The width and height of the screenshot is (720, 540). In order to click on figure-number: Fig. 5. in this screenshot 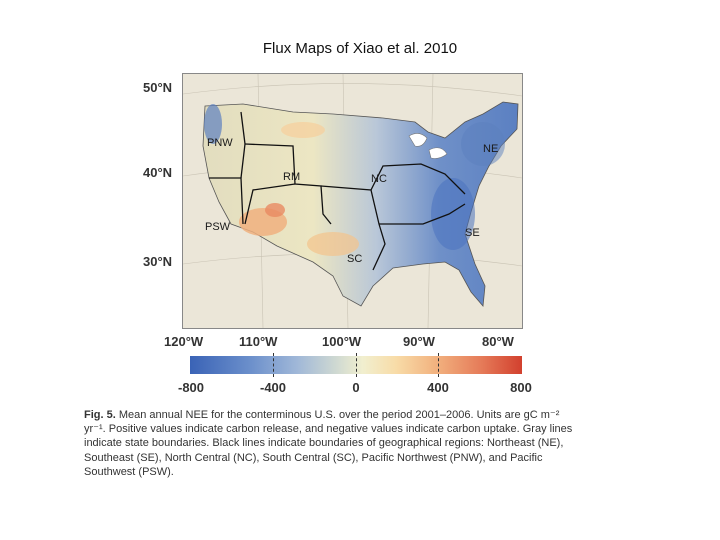, I will do `click(100, 415)`.